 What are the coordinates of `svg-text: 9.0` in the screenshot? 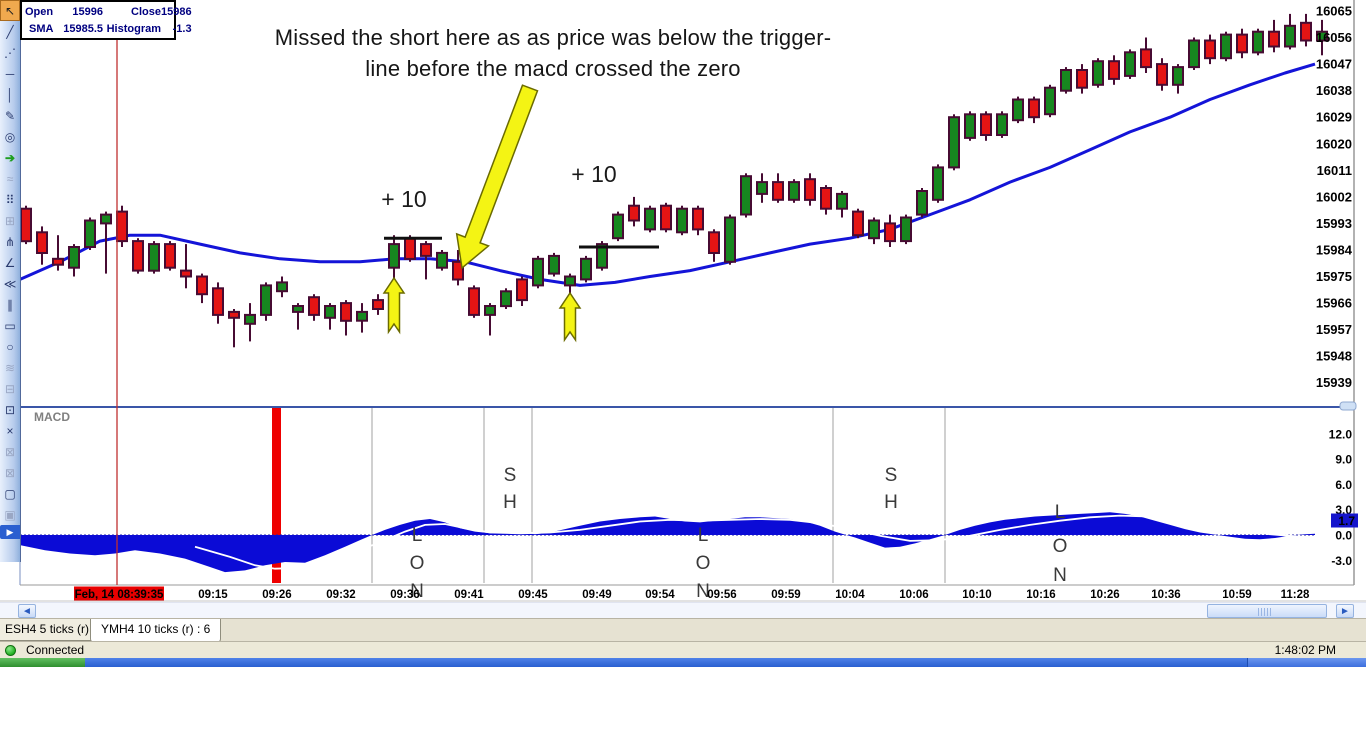 It's located at (1343, 460).